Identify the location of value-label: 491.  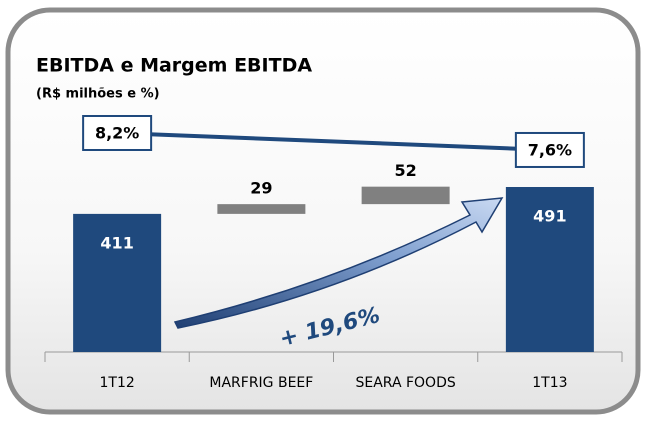
(549, 216).